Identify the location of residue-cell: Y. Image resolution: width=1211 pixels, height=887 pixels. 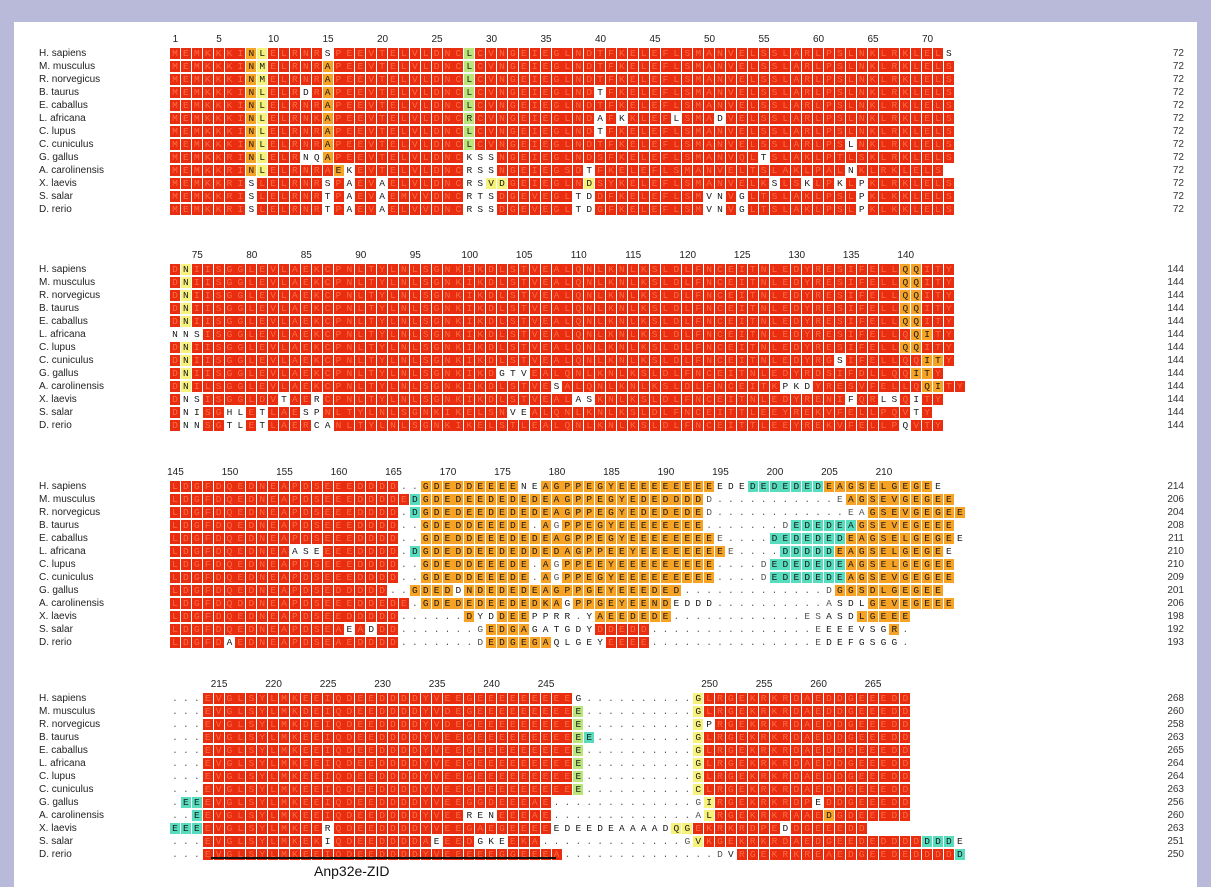
(382, 321).